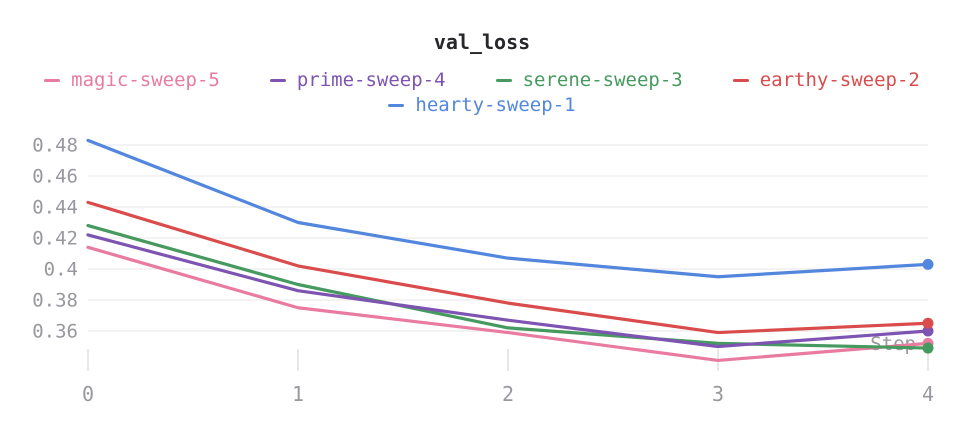  I want to click on legend-row-2: hearty-sweep-1, so click(482, 105).